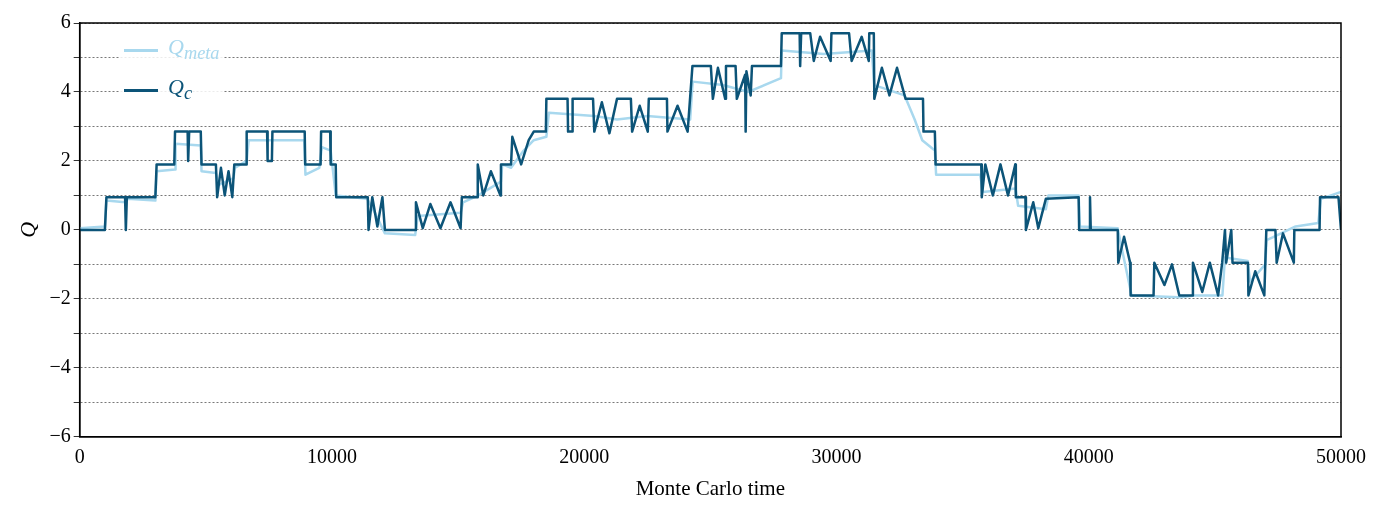 This screenshot has height=514, width=1377. I want to click on y-tick-label: 4, so click(65, 90).